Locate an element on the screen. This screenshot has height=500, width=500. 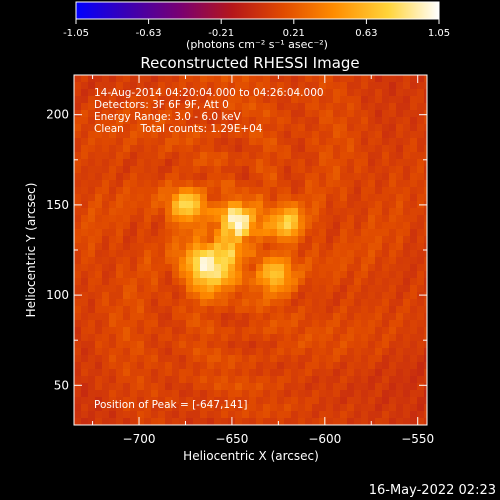
x-axis-label: Heliocentric X (arcsec) is located at coordinates (251, 456).